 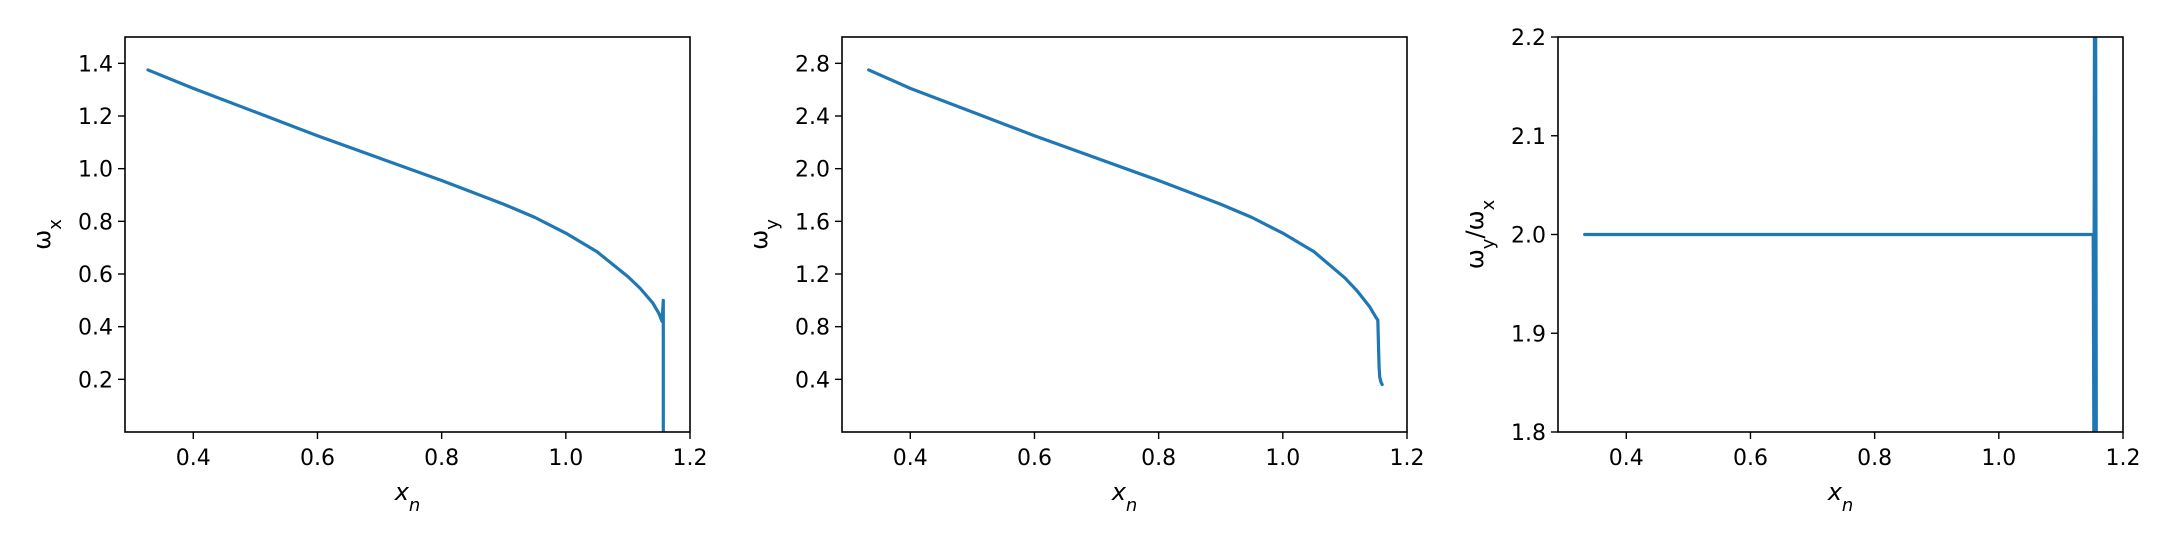 What do you see at coordinates (1528, 334) in the screenshot?
I see `y-tick-label: 1.9` at bounding box center [1528, 334].